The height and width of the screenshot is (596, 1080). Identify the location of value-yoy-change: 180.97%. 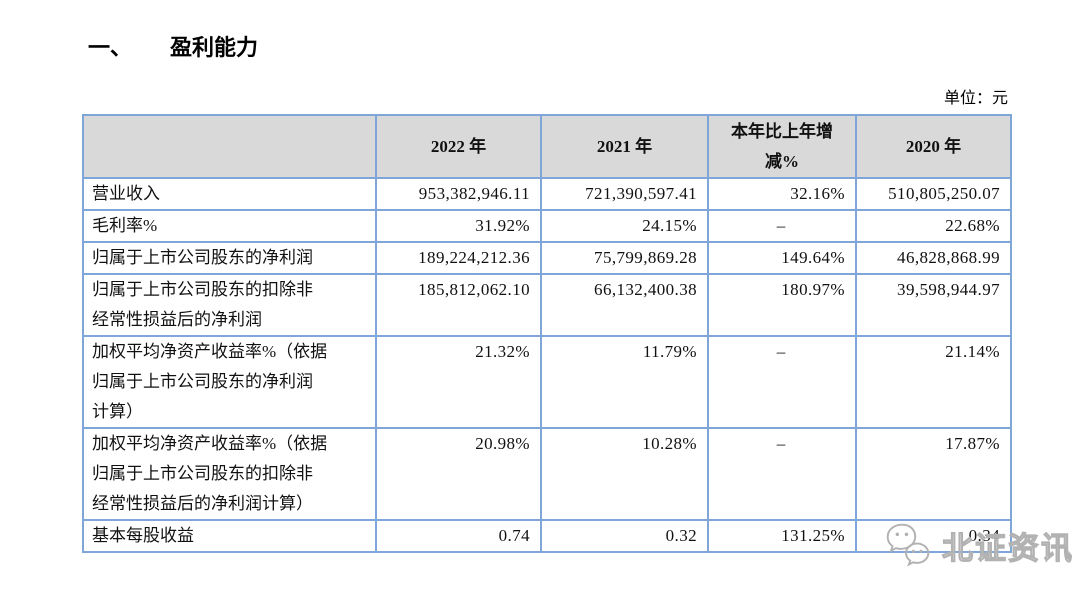
(782, 305).